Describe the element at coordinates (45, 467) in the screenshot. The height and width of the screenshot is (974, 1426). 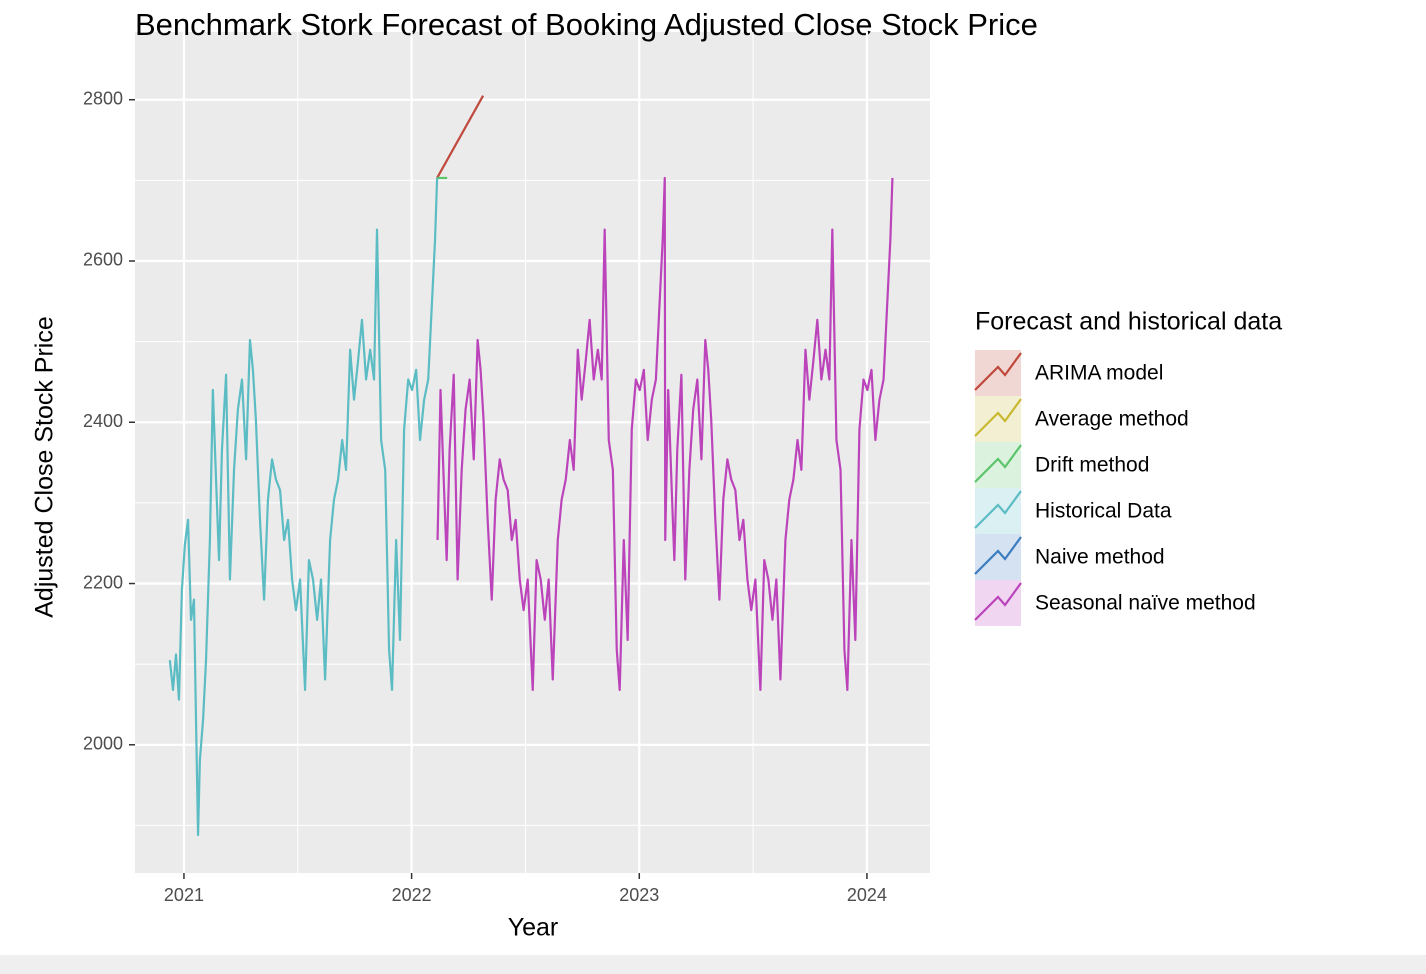
I see `y-axis-label: Adjusted Close Stock Price` at that location.